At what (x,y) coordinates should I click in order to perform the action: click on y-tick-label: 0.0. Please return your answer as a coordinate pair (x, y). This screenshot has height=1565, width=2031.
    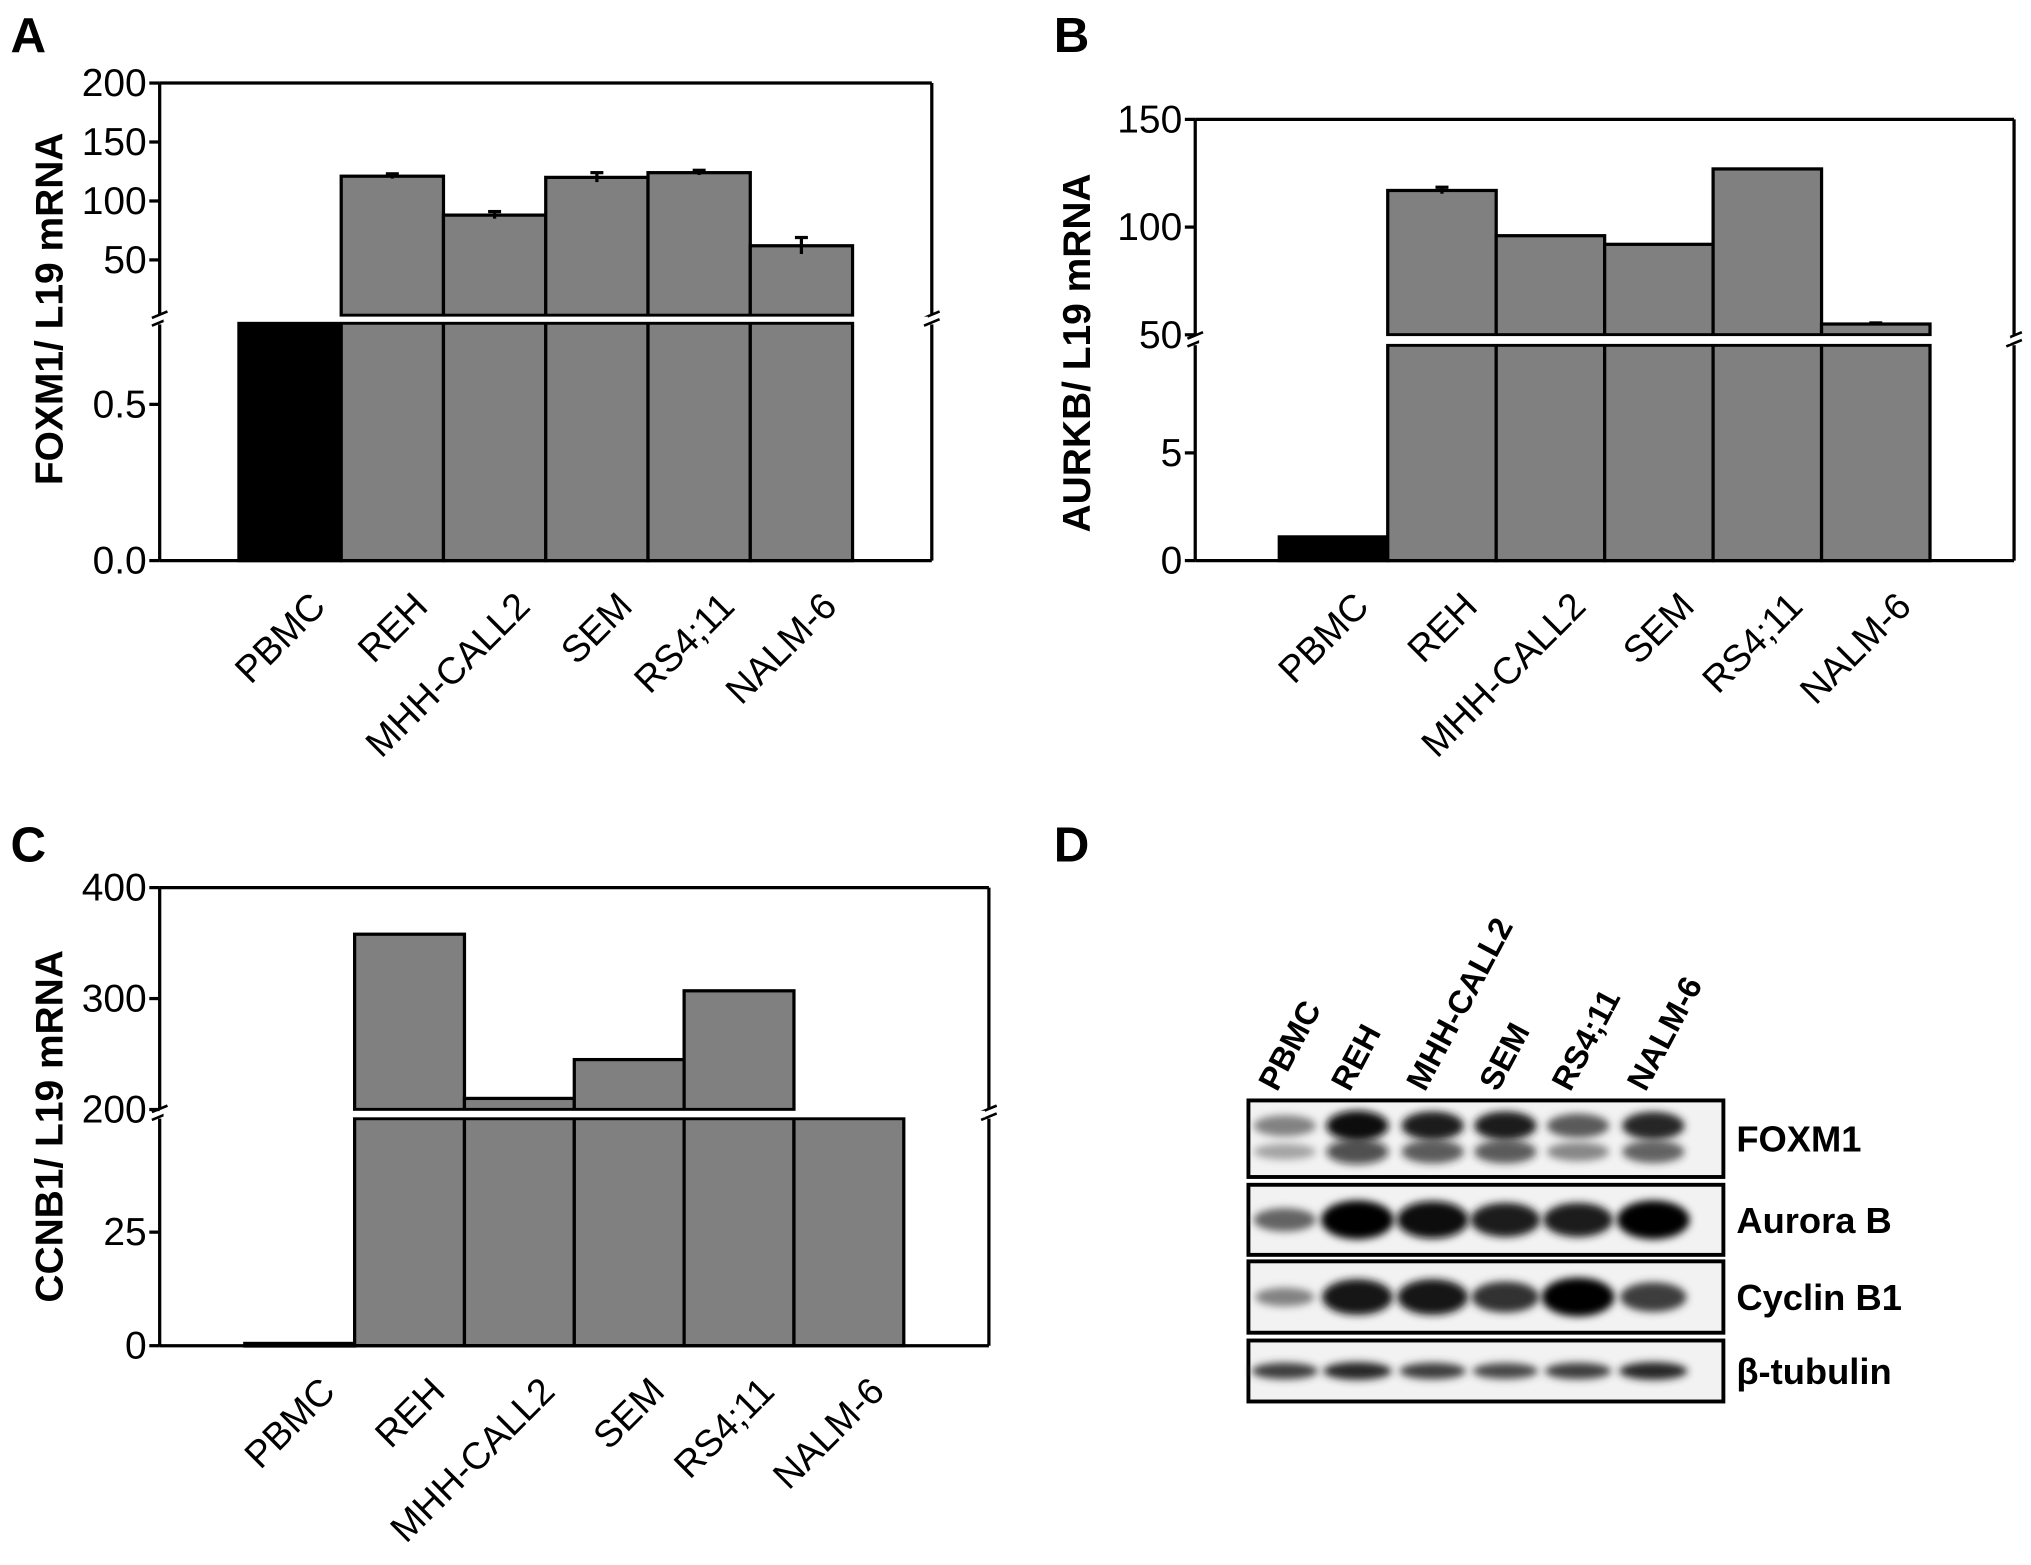
    Looking at the image, I should click on (120, 561).